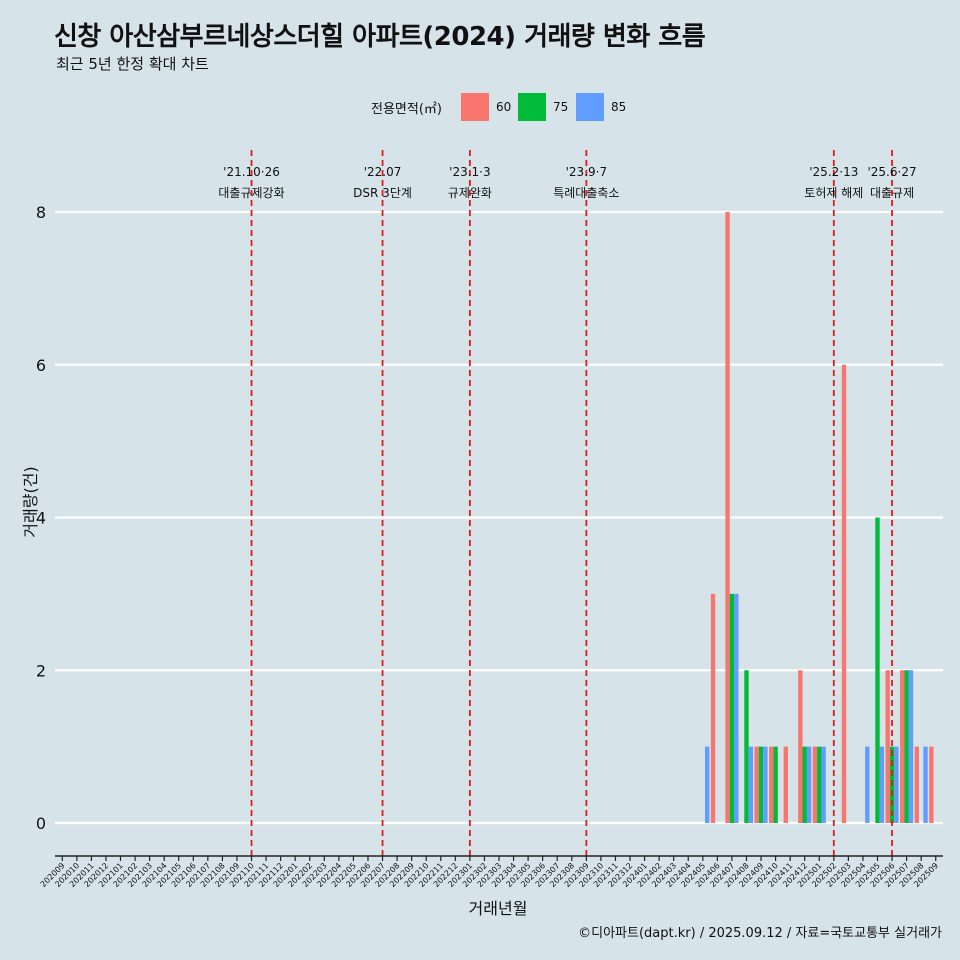 The image size is (960, 960). Describe the element at coordinates (41, 670) in the screenshot. I see `y-tick-label: 2` at that location.